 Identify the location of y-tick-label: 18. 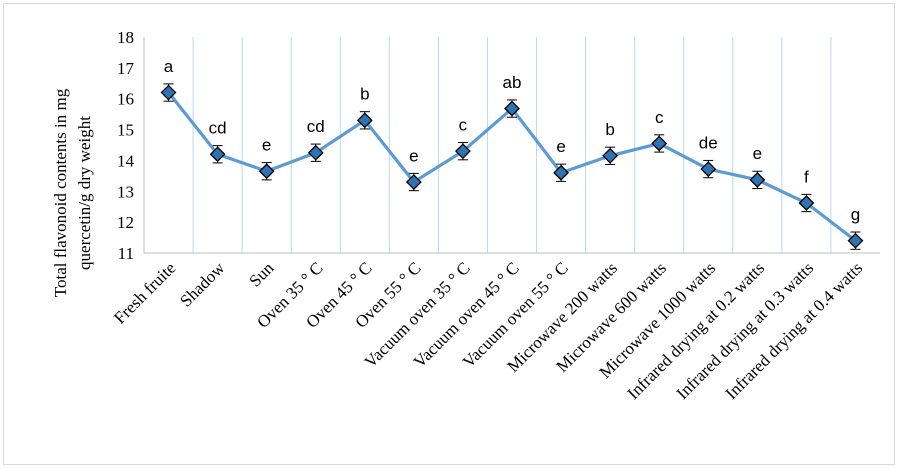
(125, 37).